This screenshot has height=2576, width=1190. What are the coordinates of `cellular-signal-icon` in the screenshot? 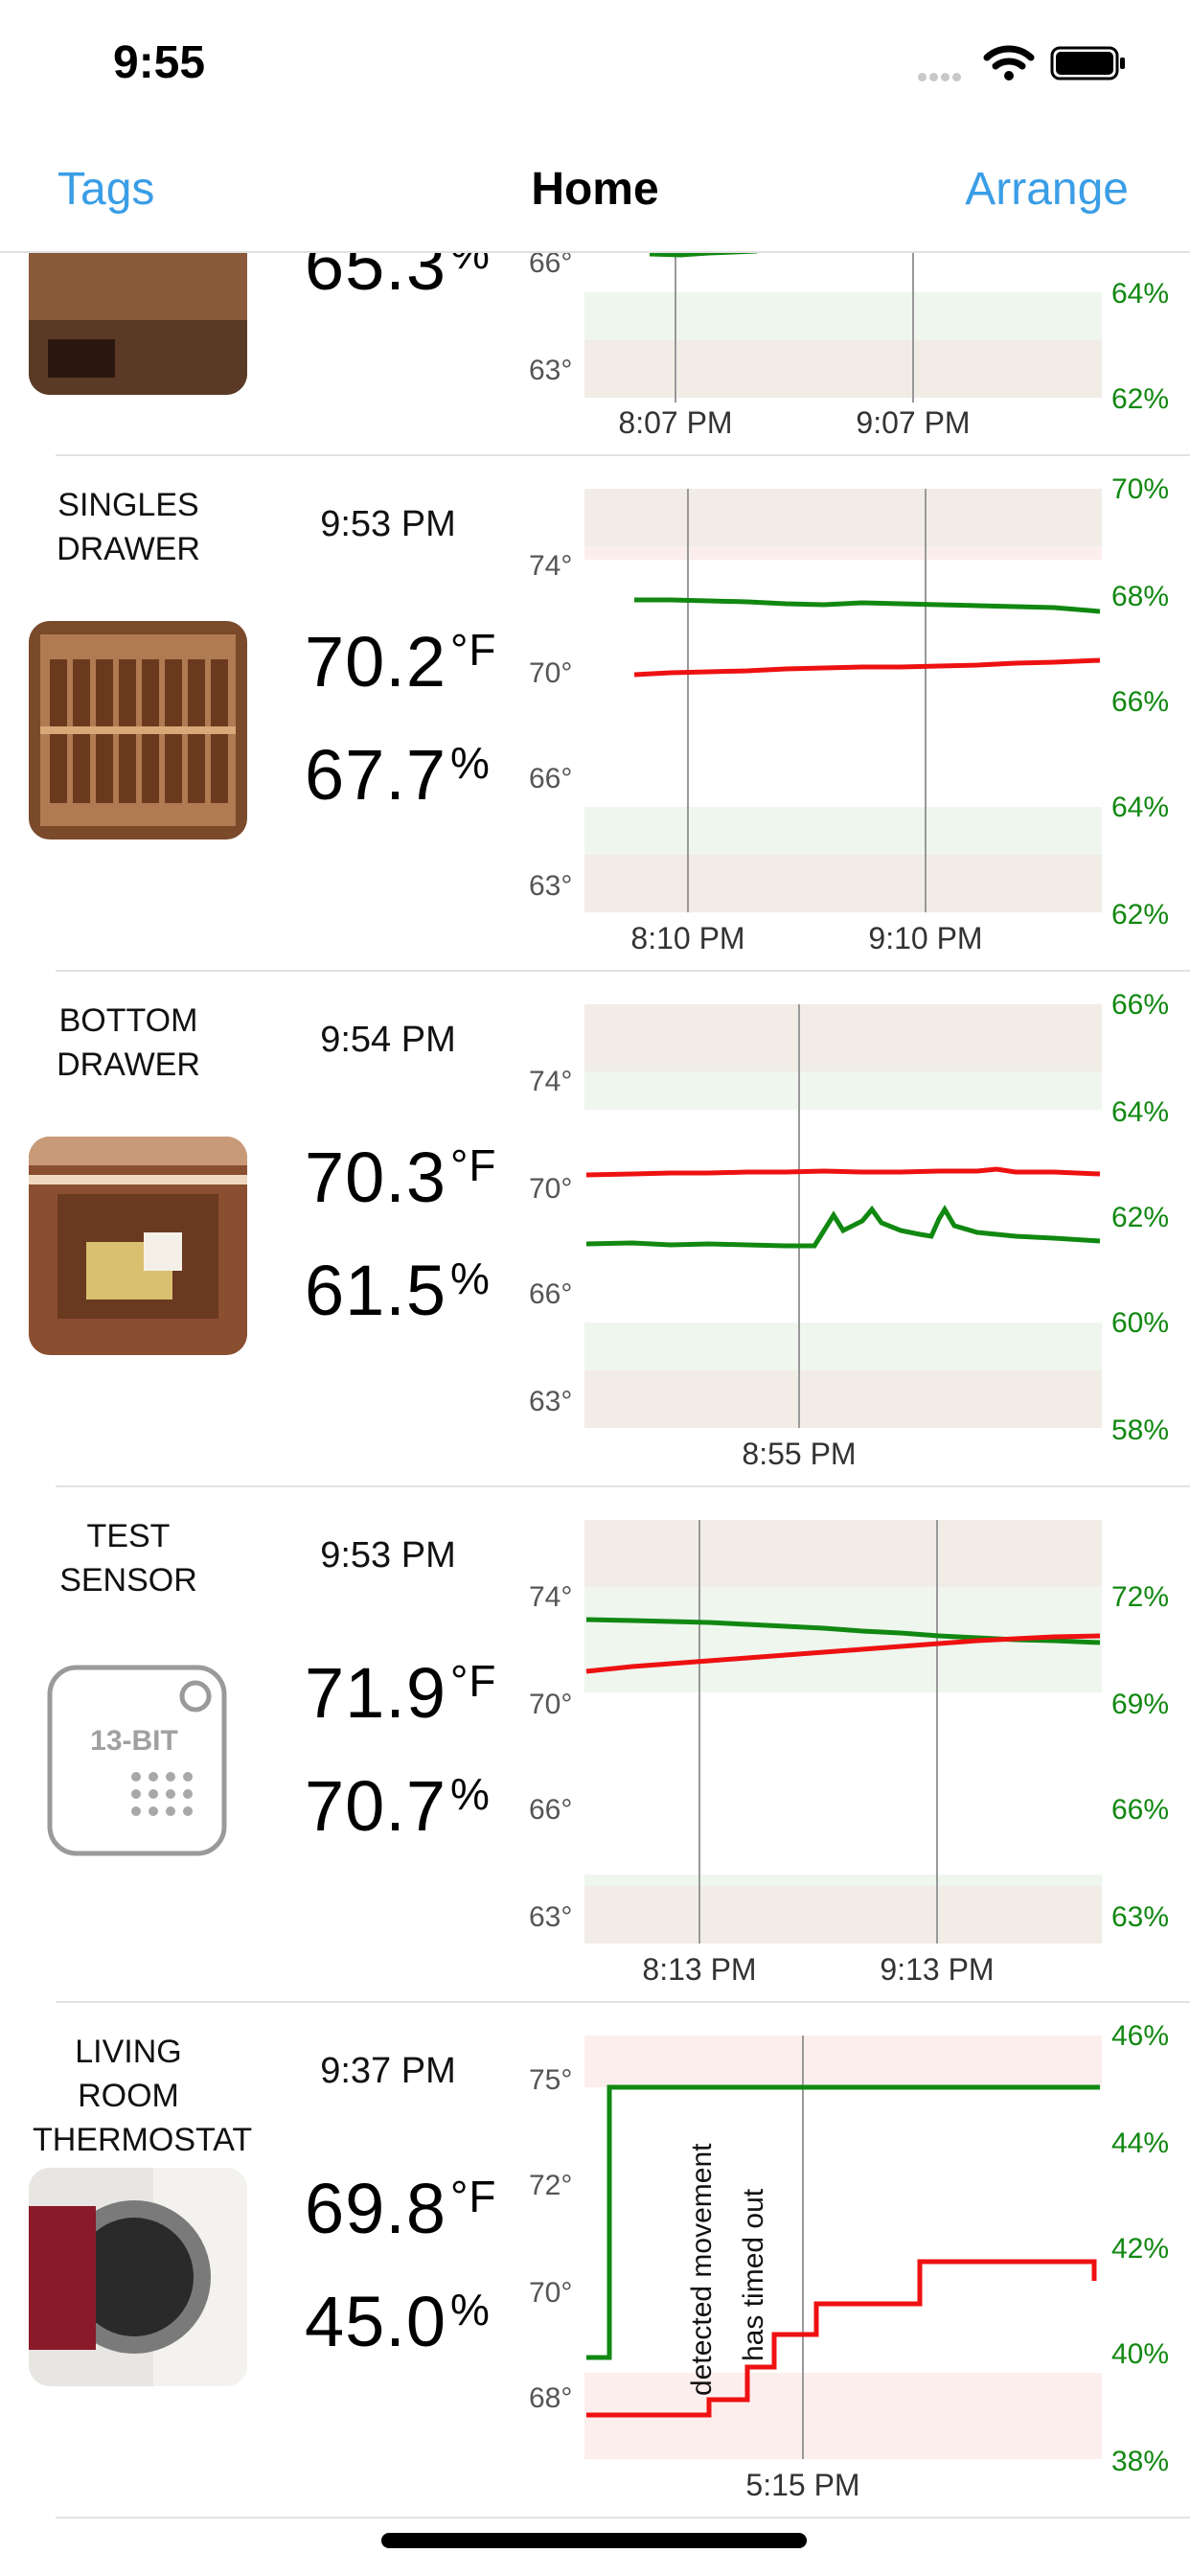 It's located at (941, 77).